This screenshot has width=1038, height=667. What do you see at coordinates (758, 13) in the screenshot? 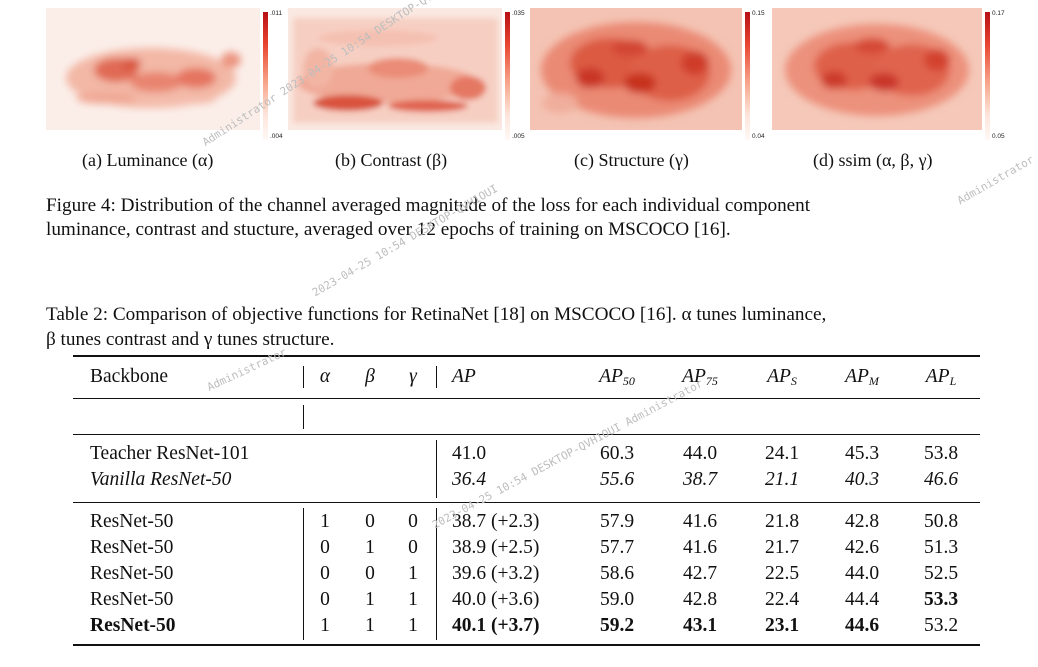
I see `colorbar-max-label: 0.15` at bounding box center [758, 13].